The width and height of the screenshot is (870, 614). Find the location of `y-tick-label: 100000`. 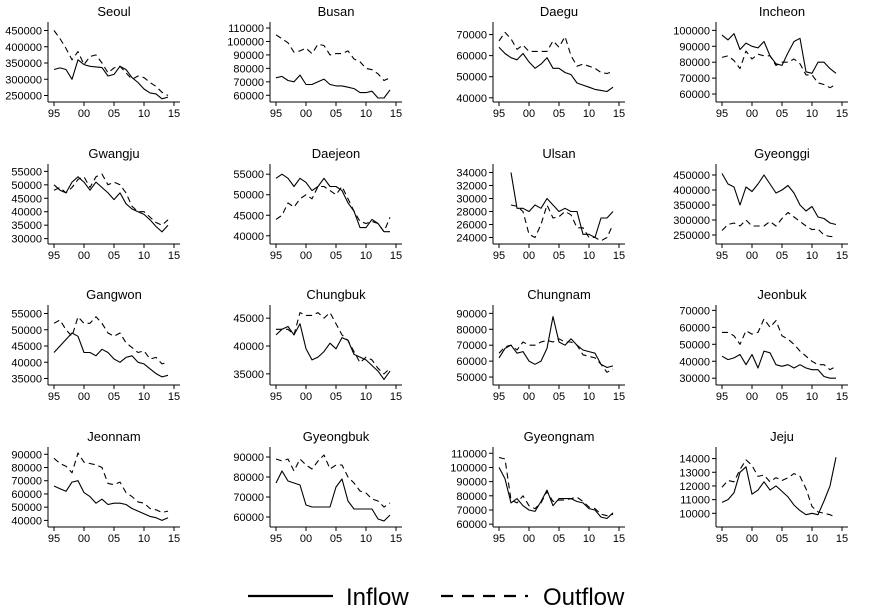

y-tick-label: 100000 is located at coordinates (245, 42).